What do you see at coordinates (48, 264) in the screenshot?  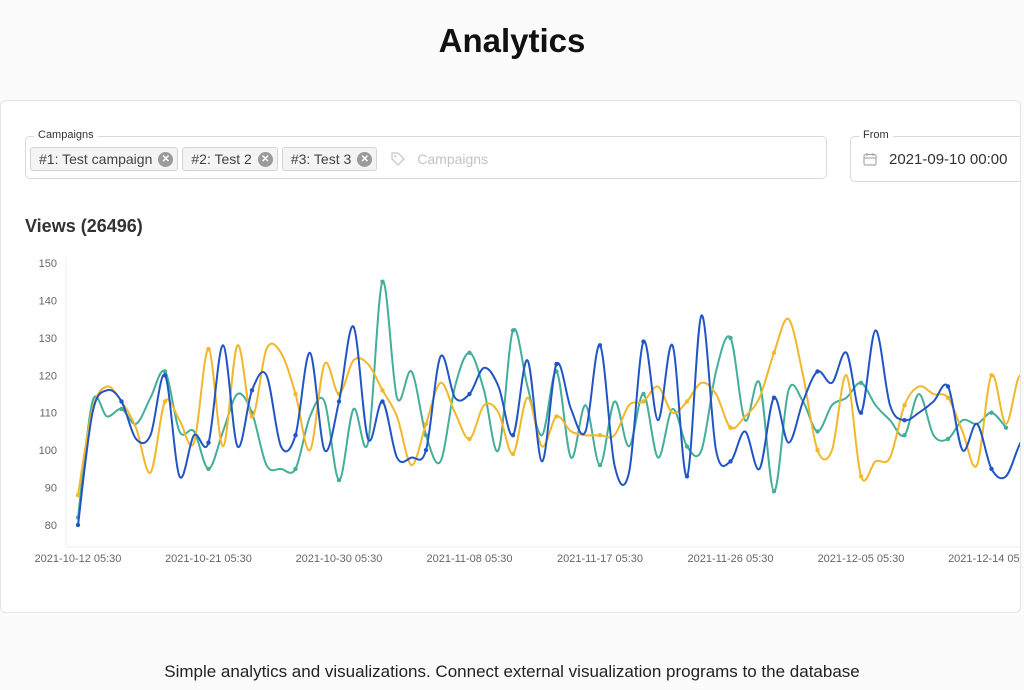 I see `y-tick-label: 150` at bounding box center [48, 264].